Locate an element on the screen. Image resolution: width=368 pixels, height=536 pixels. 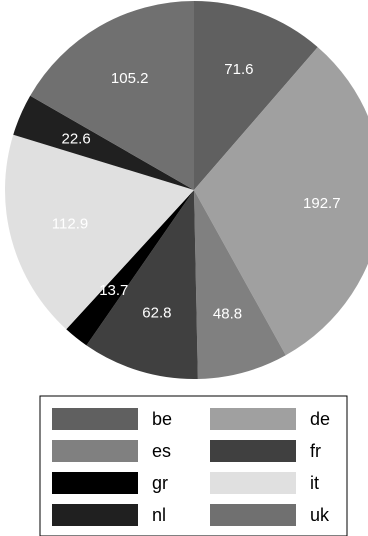
legend-swatch-it is located at coordinates (253, 483).